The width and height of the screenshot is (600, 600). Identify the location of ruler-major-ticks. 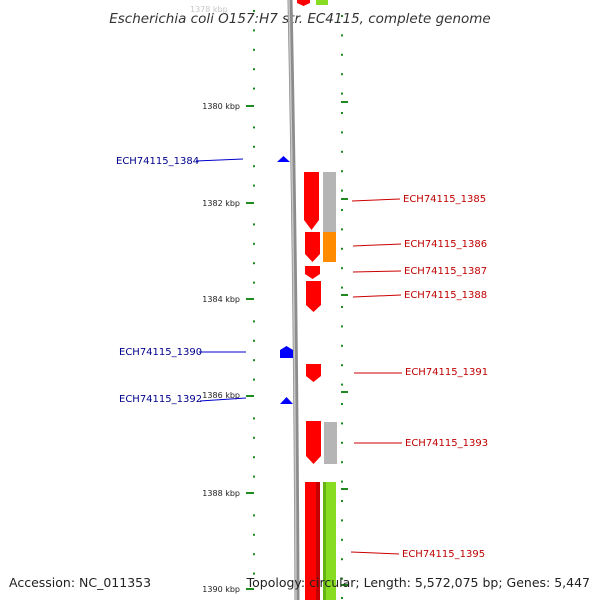
(250, 347).